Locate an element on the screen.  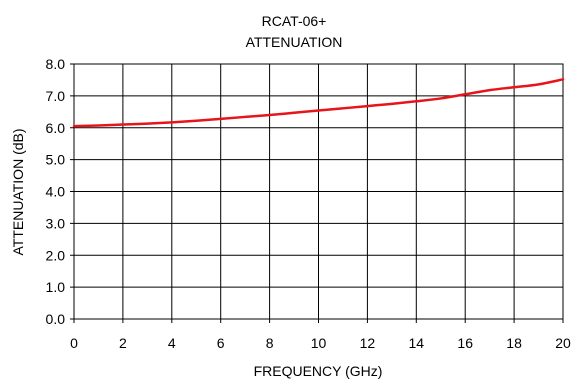
x-tick-label: 2 is located at coordinates (123, 343).